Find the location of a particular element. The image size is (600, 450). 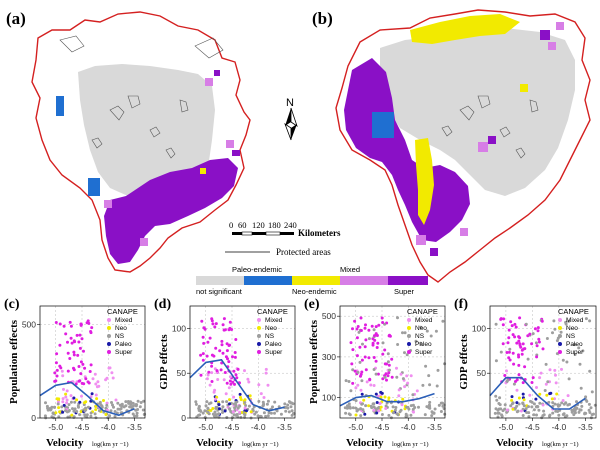

scale-unit: Kilometers is located at coordinates (319, 233).